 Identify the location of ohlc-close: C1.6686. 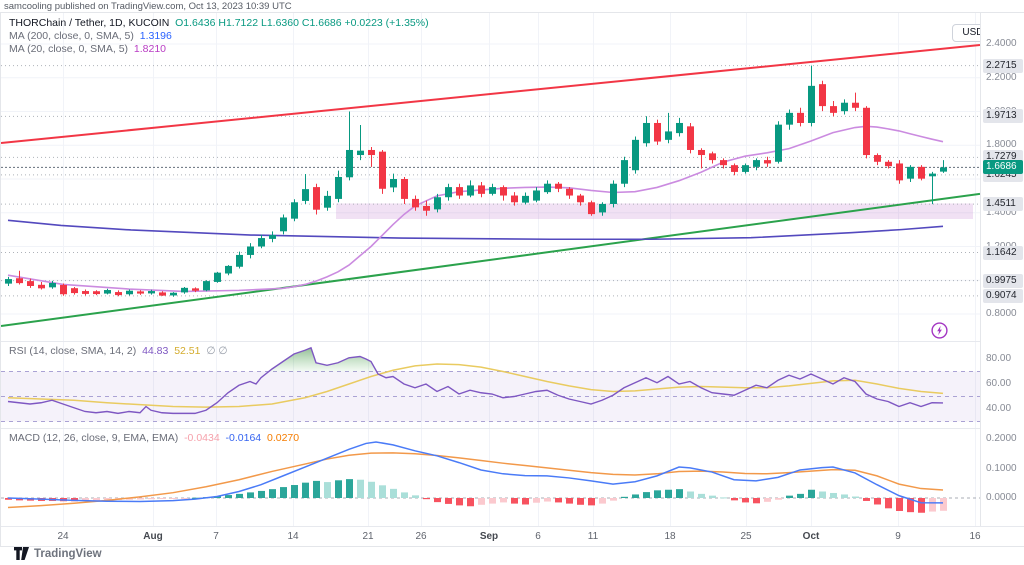
(321, 23).